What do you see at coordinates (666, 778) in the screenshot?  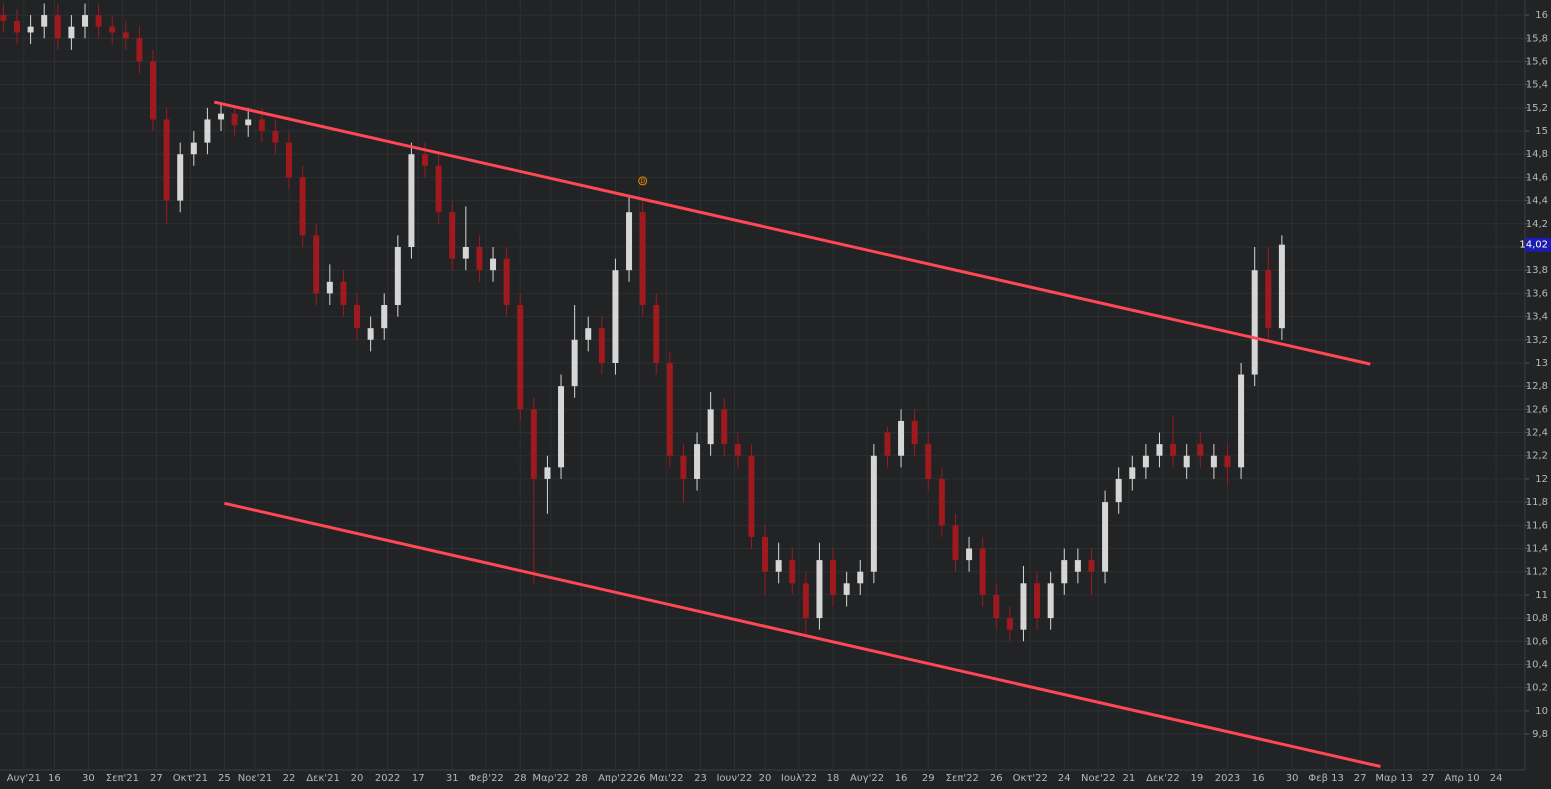 I see `x-tick-label: Μαι'22` at bounding box center [666, 778].